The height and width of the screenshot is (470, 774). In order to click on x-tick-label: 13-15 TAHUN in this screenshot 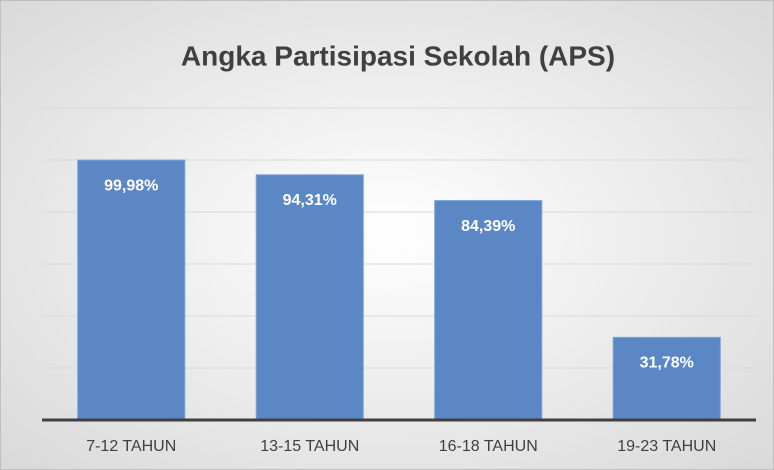, I will do `click(309, 446)`.